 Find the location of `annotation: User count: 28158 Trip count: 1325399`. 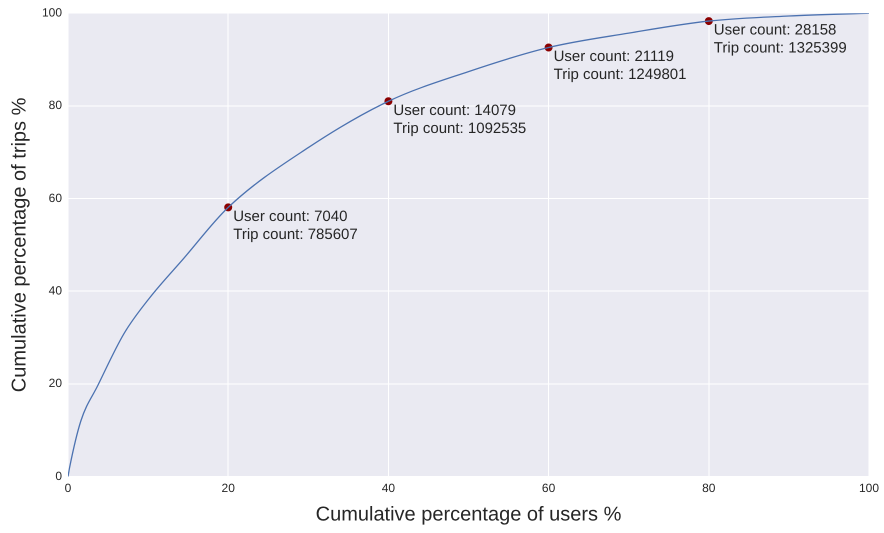

annotation: User count: 28158 Trip count: 1325399 is located at coordinates (780, 39).